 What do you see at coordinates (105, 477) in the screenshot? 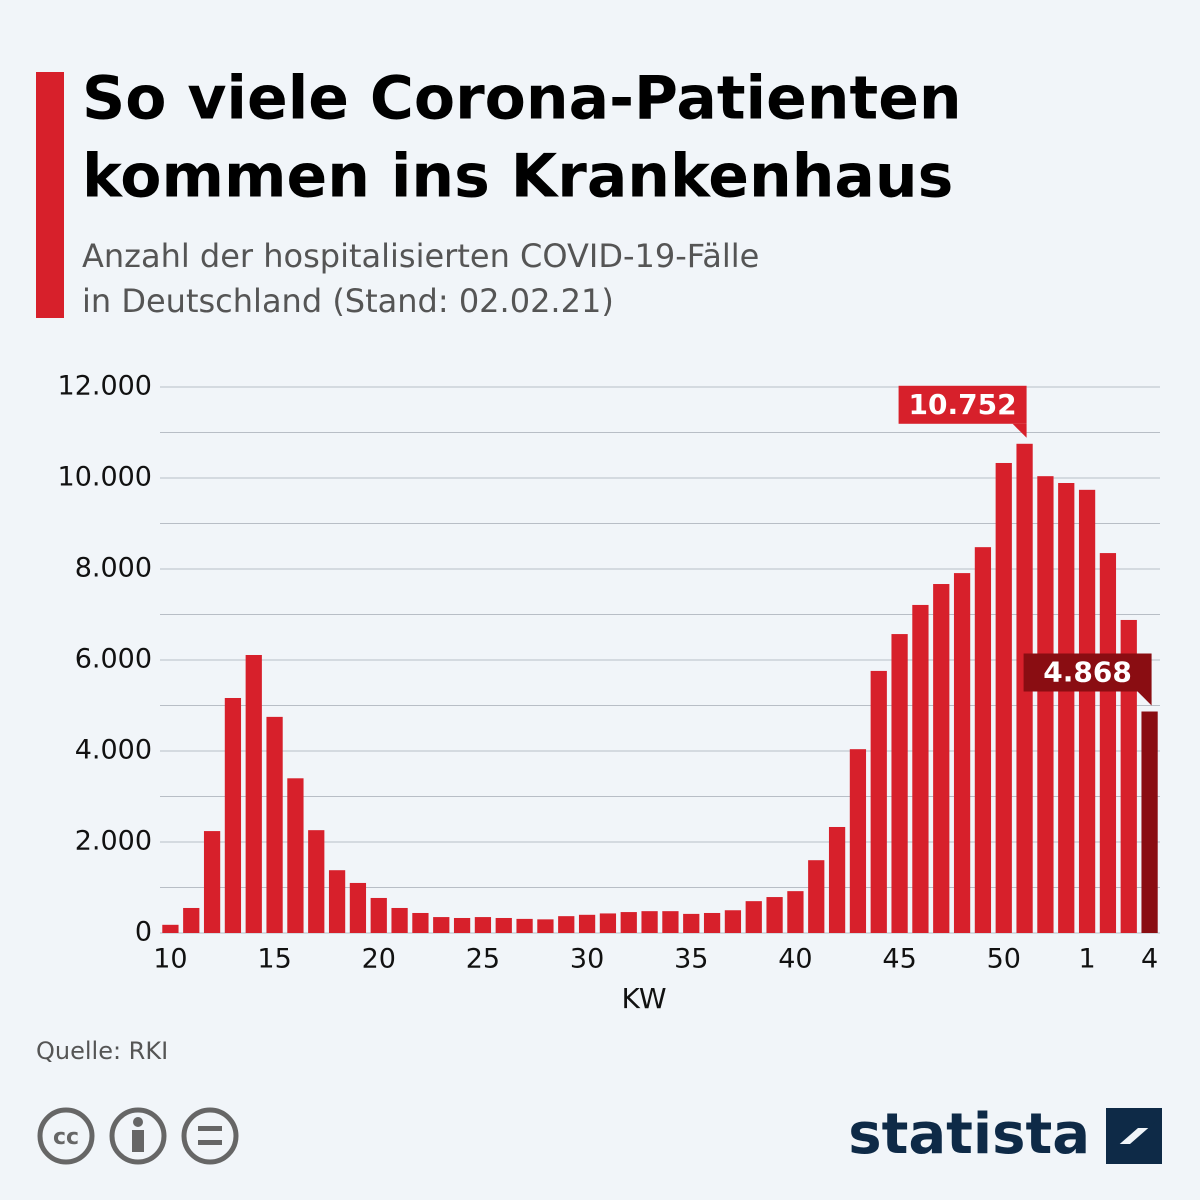
I see `y-tick-label: 10.000` at bounding box center [105, 477].